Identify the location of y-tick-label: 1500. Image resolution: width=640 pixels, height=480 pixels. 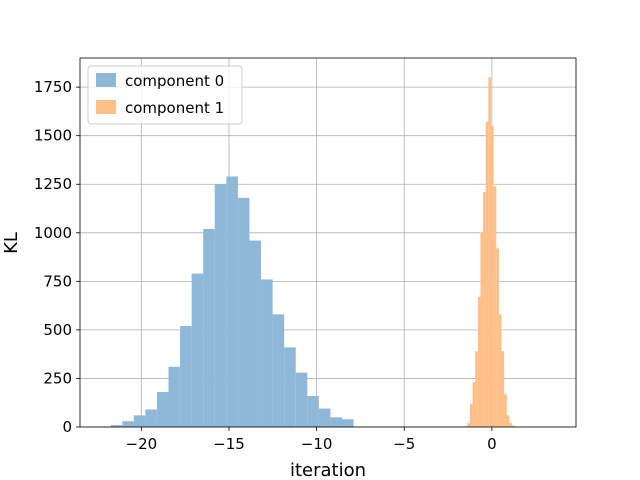
(53, 136).